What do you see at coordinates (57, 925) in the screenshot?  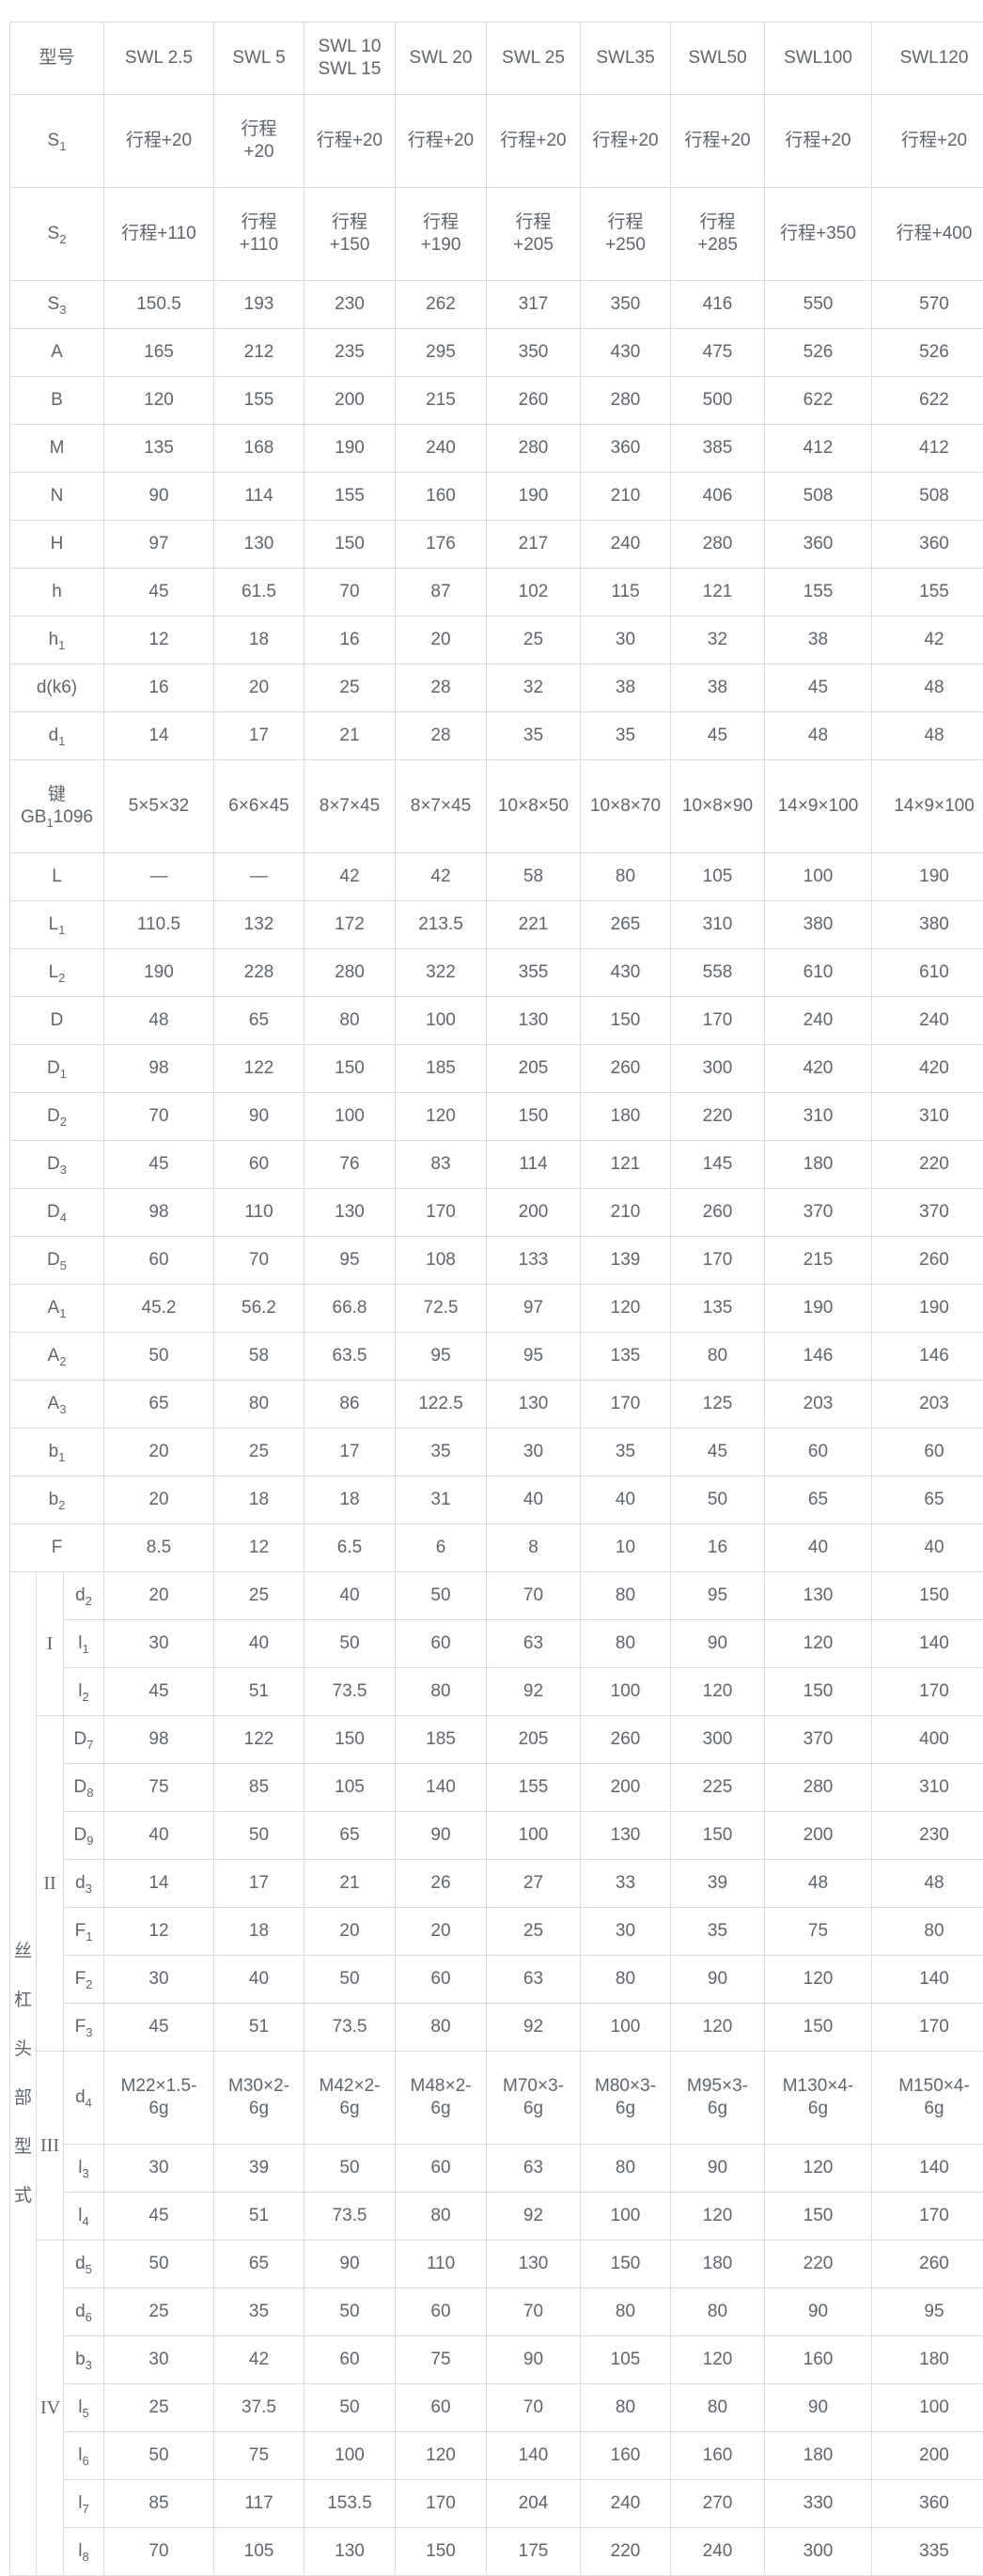 I see `row-label: L1` at bounding box center [57, 925].